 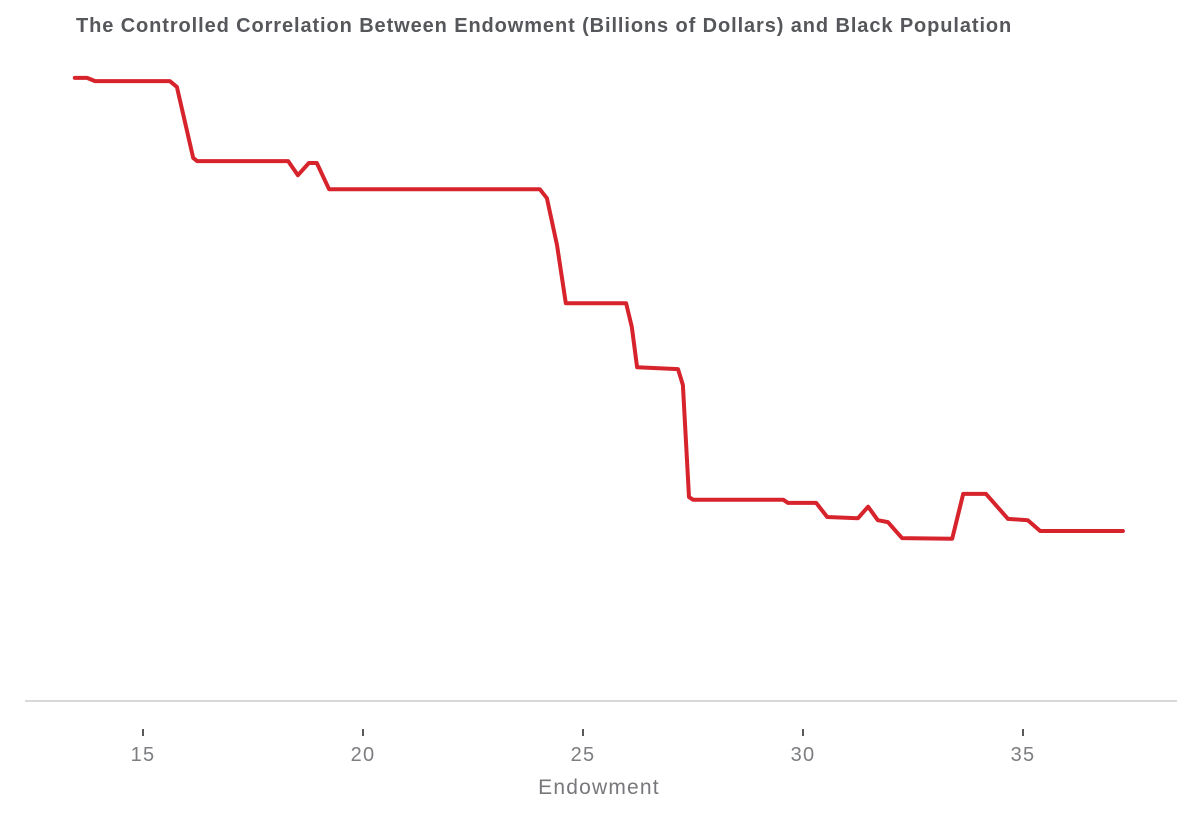 What do you see at coordinates (599, 787) in the screenshot?
I see `x-axis-title: Endowment` at bounding box center [599, 787].